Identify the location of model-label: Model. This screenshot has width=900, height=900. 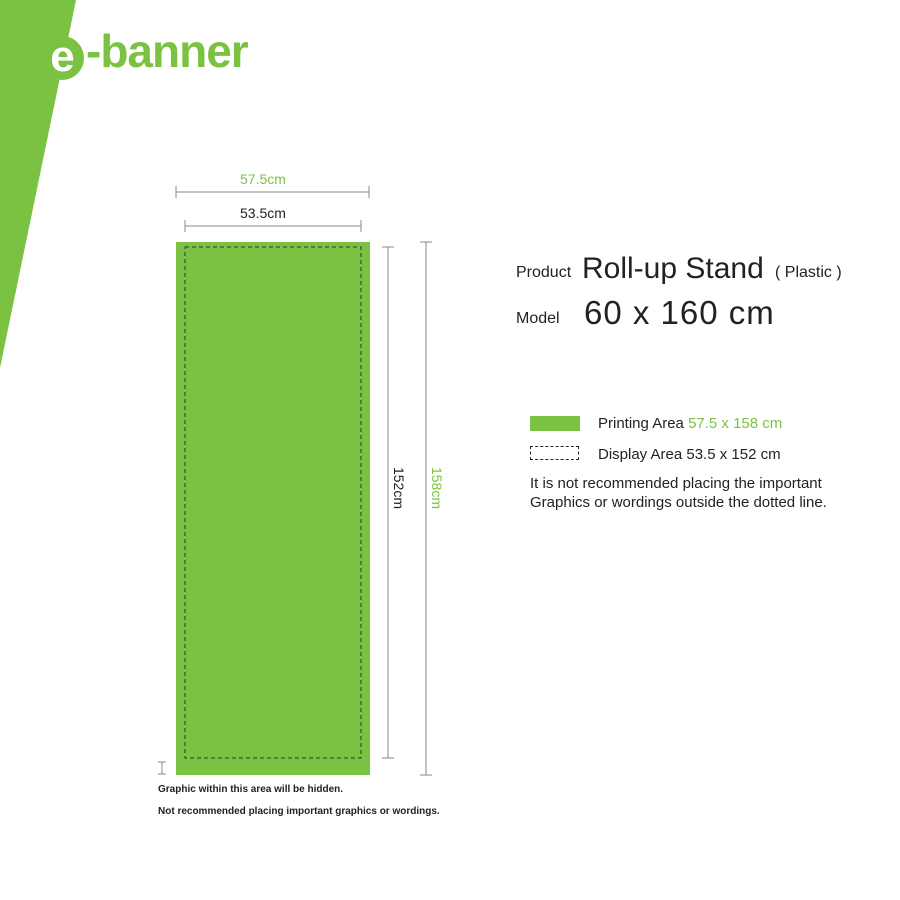
(538, 318).